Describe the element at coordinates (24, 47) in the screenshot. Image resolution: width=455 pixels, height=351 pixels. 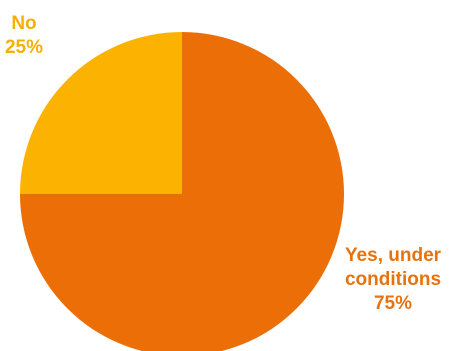
I see `slice-label-no-value: 25%` at that location.